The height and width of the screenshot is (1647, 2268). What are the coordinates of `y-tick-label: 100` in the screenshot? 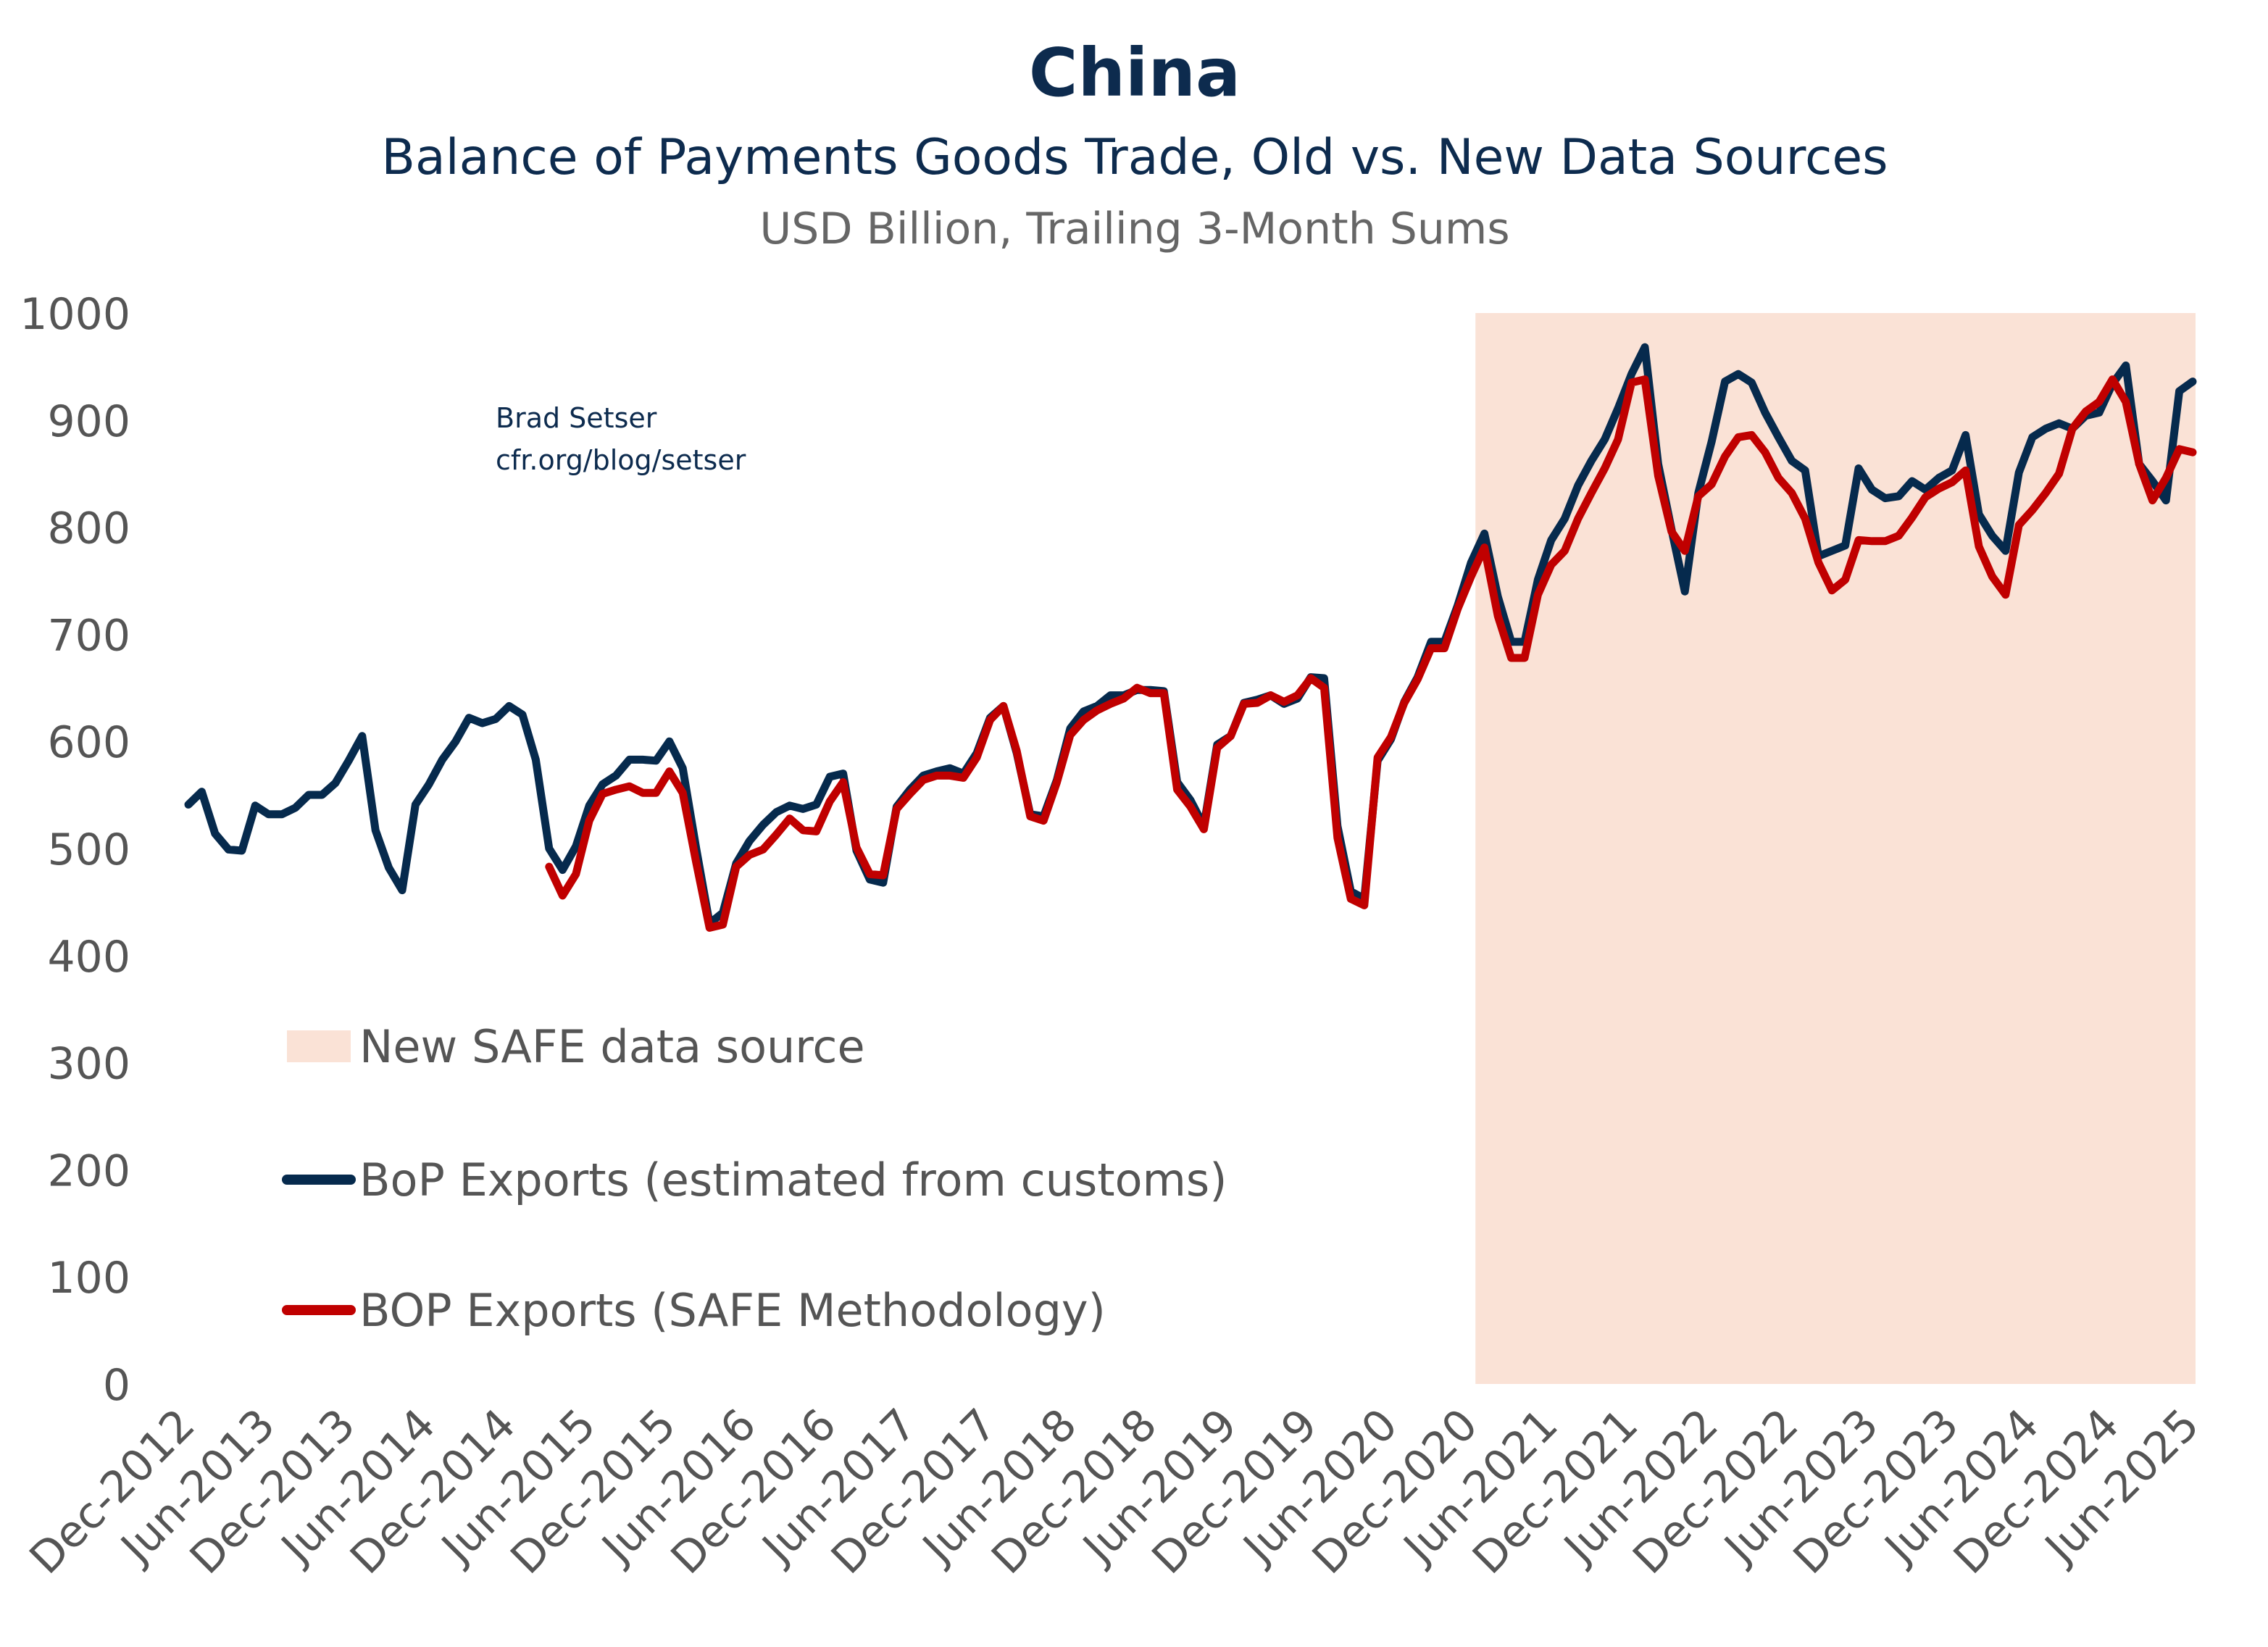 It's located at (89, 1278).